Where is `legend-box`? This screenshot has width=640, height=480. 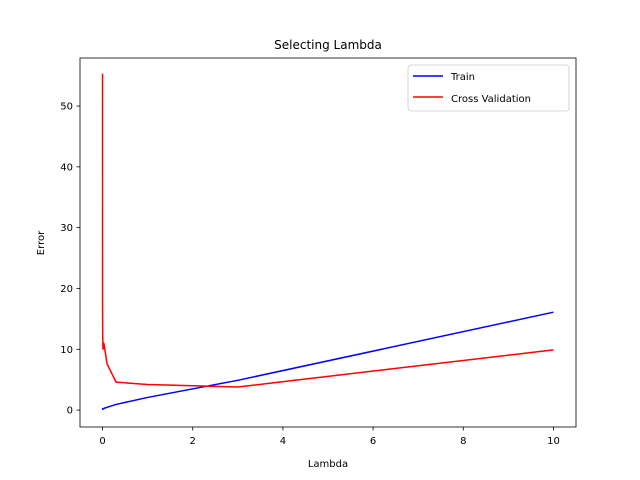 legend-box is located at coordinates (488, 88).